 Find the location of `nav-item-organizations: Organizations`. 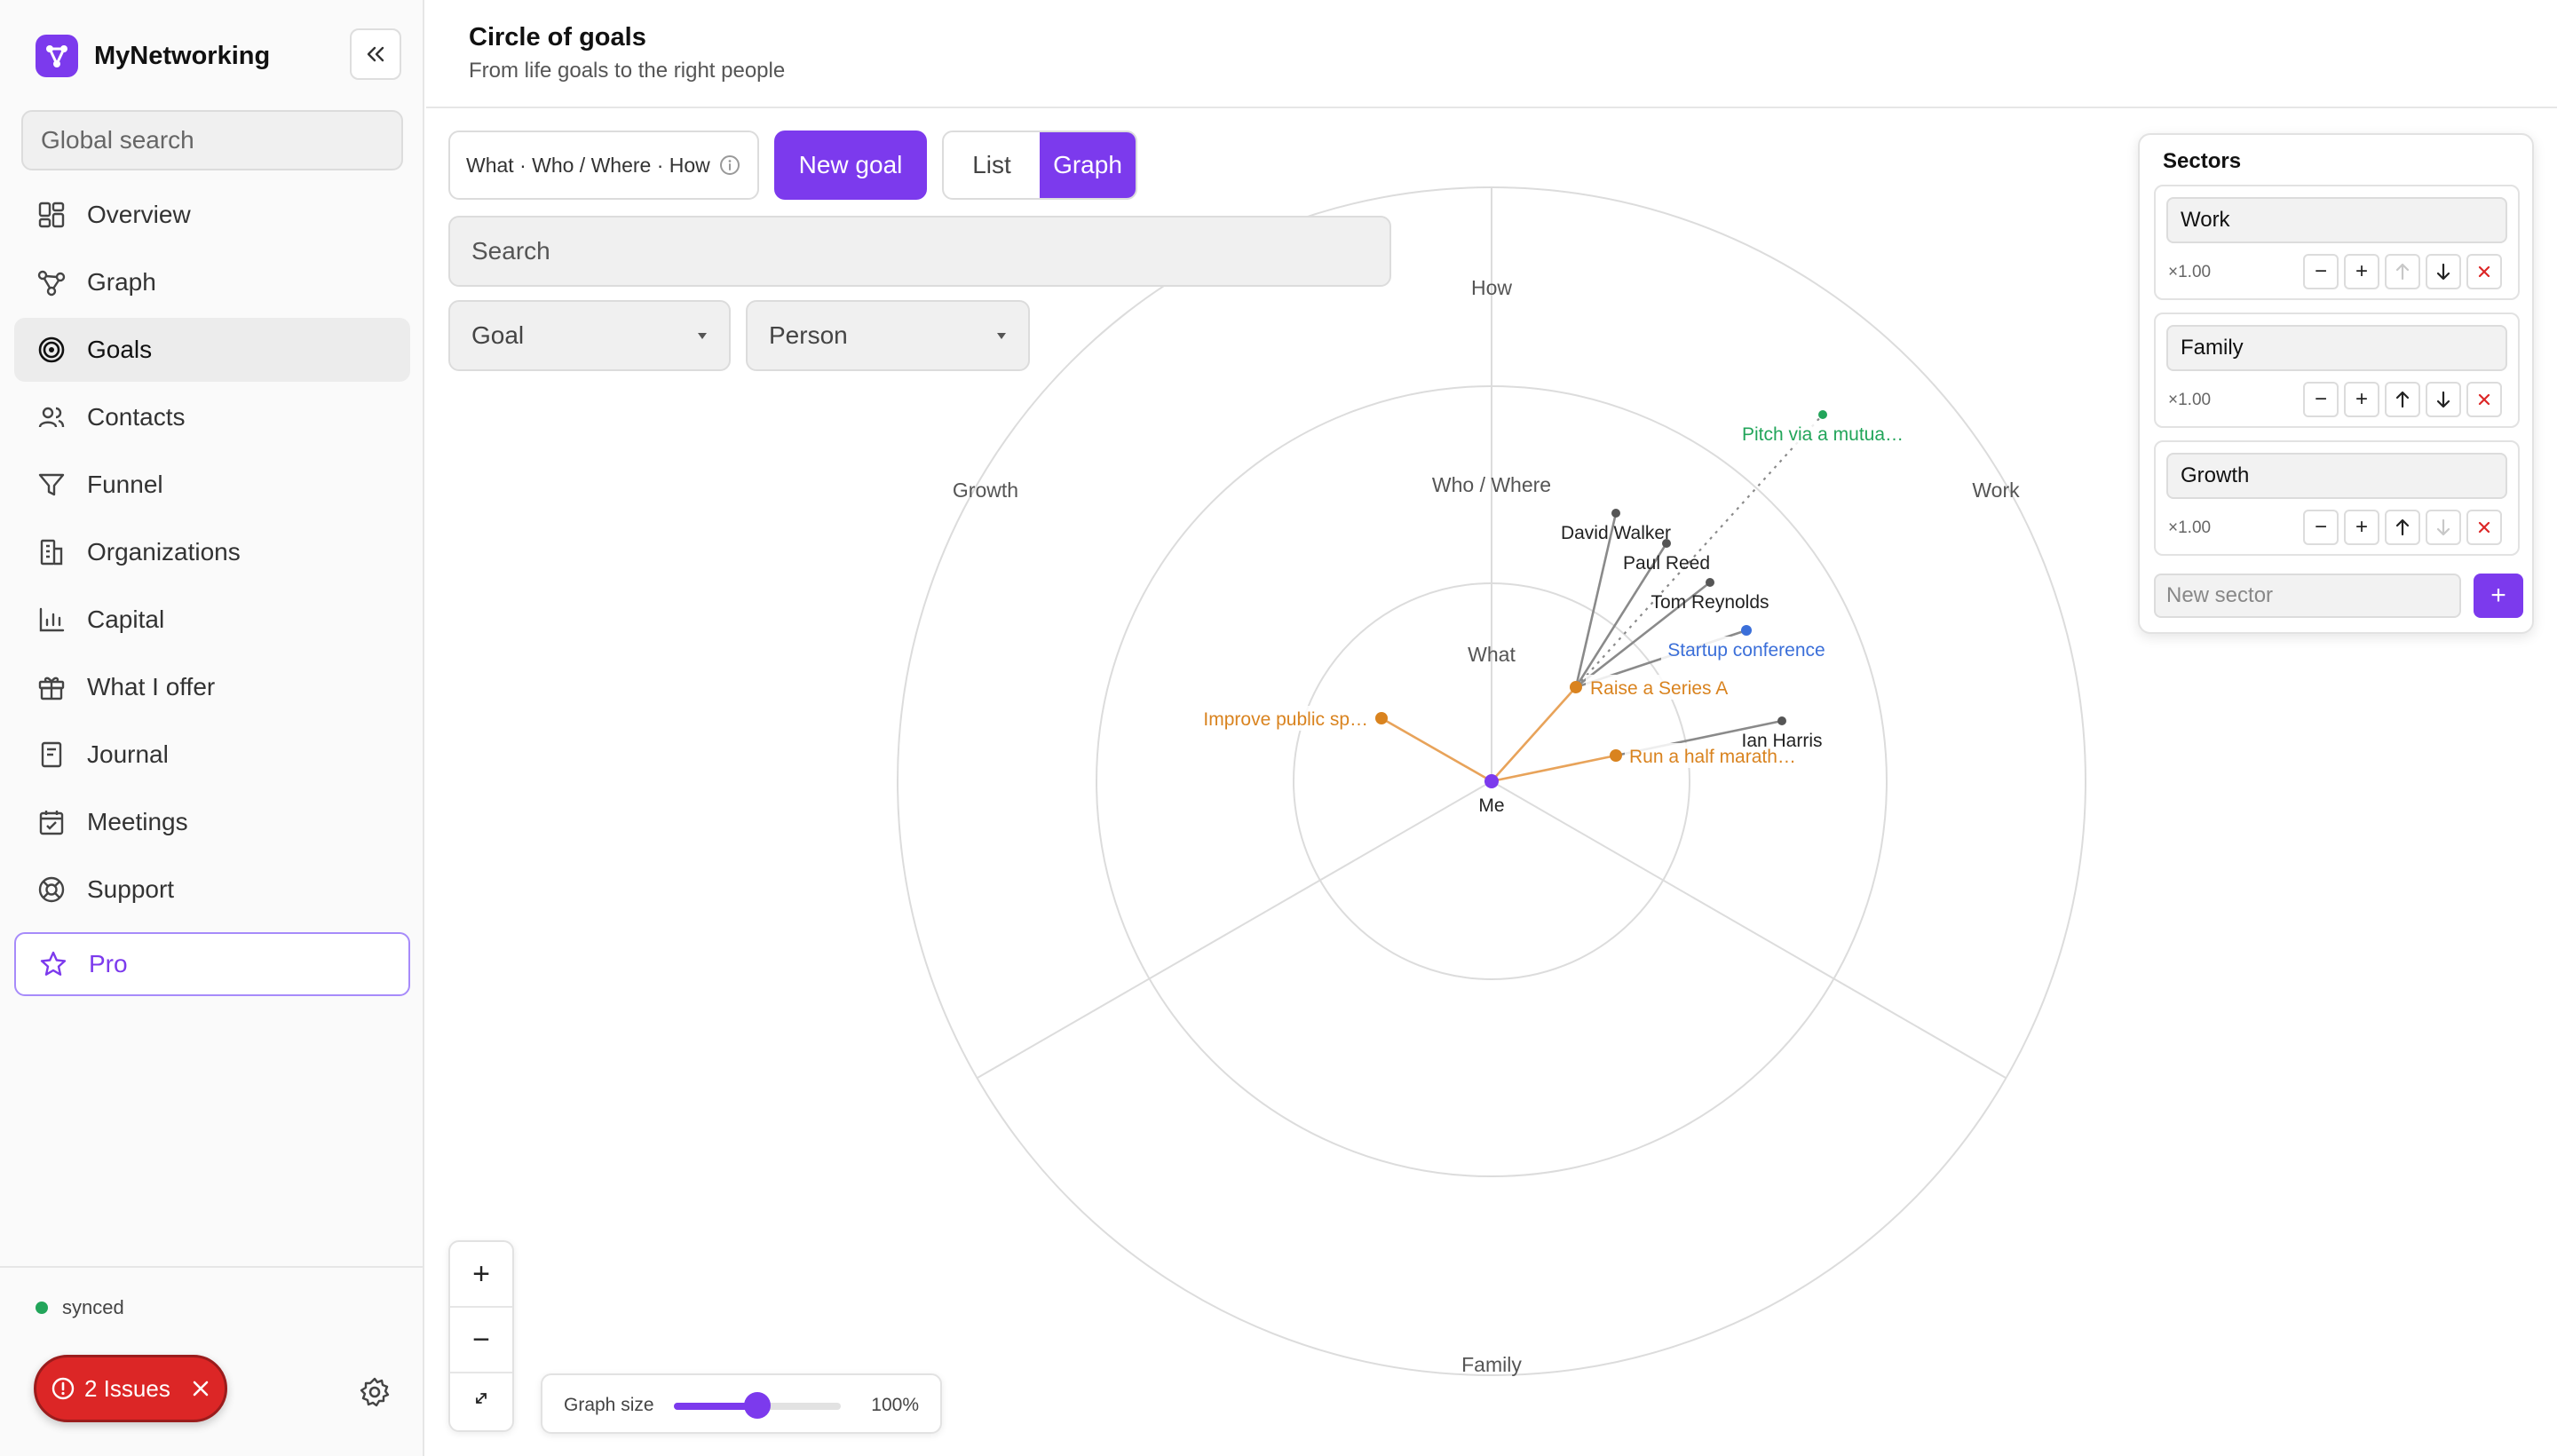

nav-item-organizations: Organizations is located at coordinates (212, 552).